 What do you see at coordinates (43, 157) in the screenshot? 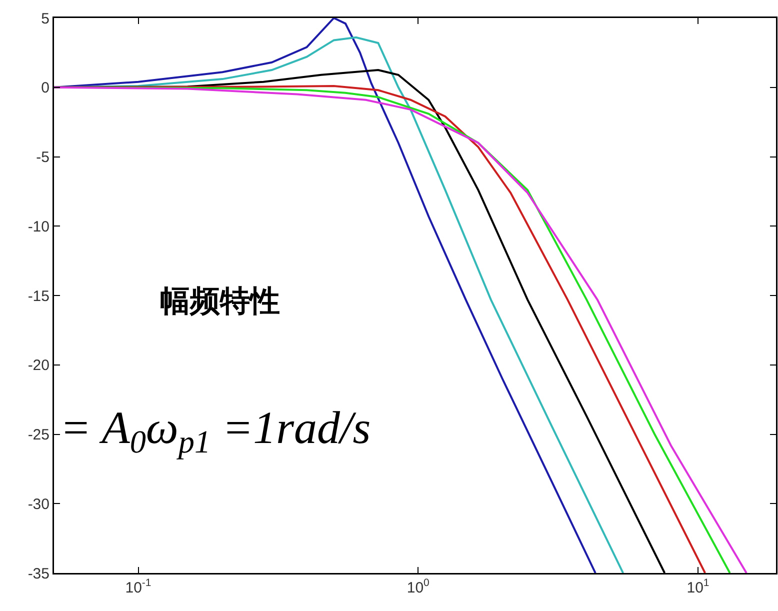
I see `y-tick-label: -5` at bounding box center [43, 157].